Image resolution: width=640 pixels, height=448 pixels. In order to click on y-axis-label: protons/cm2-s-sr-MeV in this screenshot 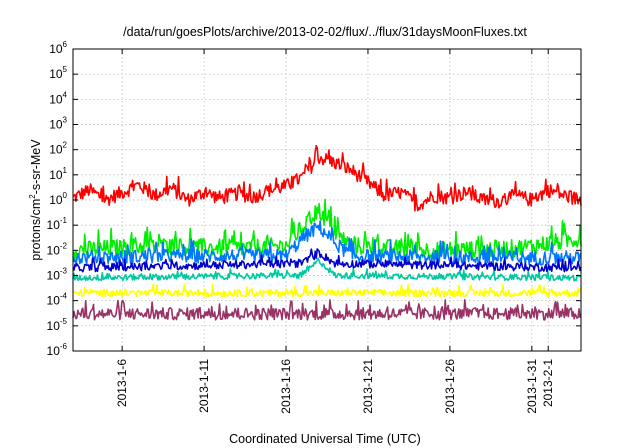, I will do `click(35, 200)`.